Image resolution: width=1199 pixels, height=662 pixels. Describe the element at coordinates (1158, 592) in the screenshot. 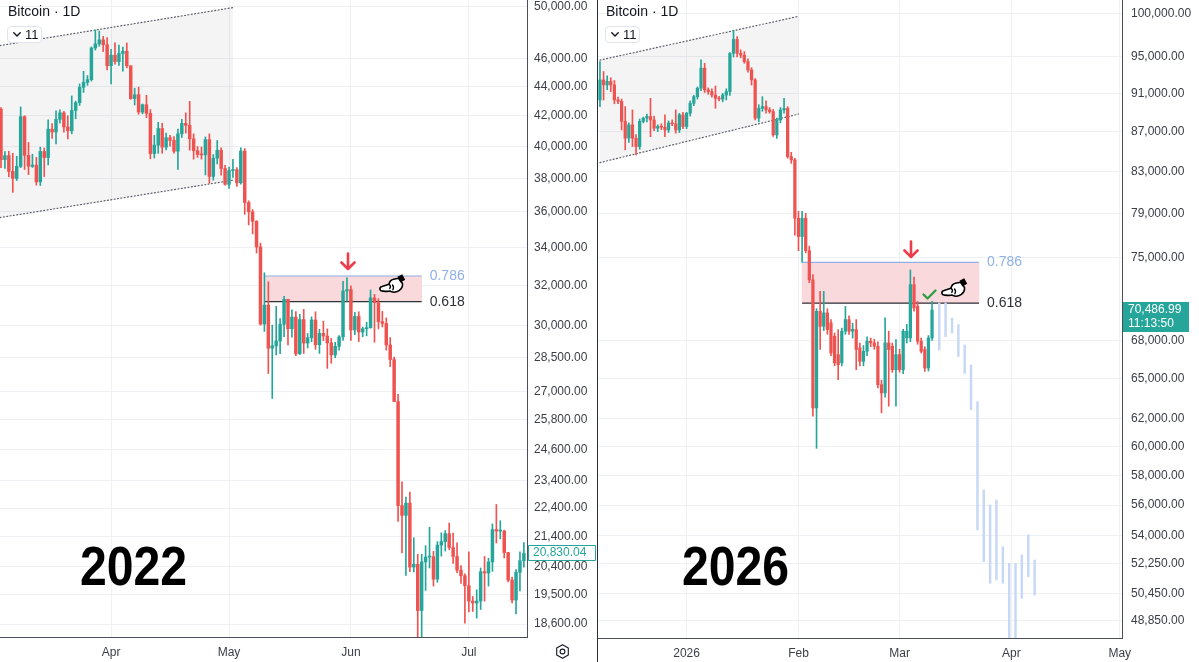

I see `y-tick-label: 50,450.00` at that location.